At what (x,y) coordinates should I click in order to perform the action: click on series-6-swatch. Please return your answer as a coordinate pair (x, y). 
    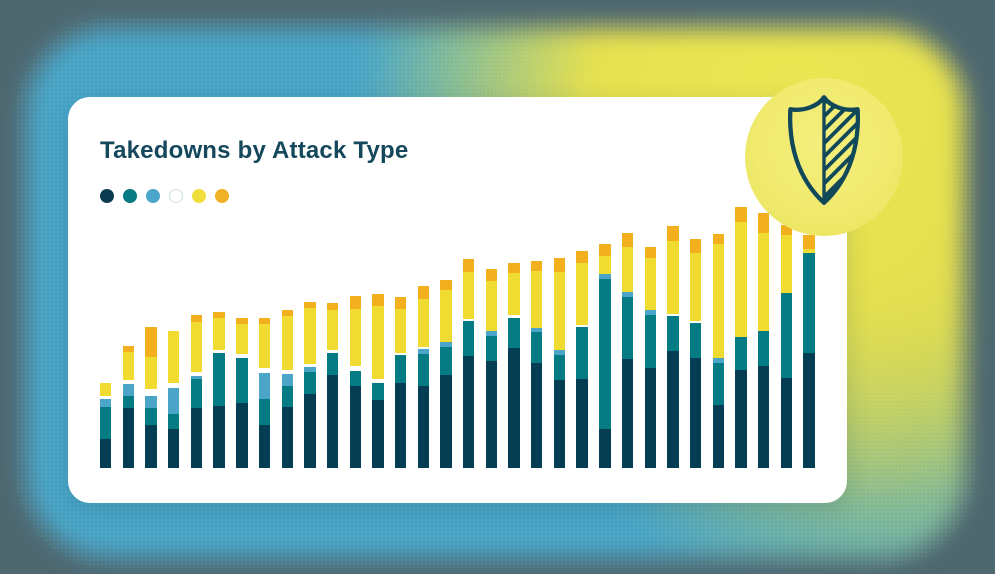
    Looking at the image, I should click on (222, 196).